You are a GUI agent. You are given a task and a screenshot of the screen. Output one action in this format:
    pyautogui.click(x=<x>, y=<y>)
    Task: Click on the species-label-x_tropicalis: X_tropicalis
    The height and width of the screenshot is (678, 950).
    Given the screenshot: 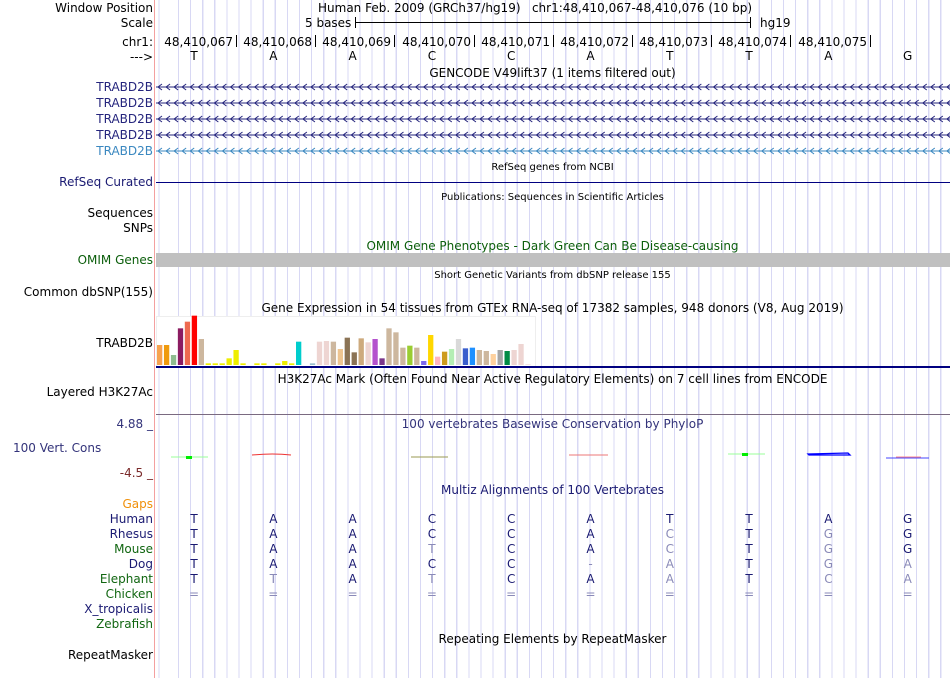 What is the action you would take?
    pyautogui.click(x=118, y=609)
    